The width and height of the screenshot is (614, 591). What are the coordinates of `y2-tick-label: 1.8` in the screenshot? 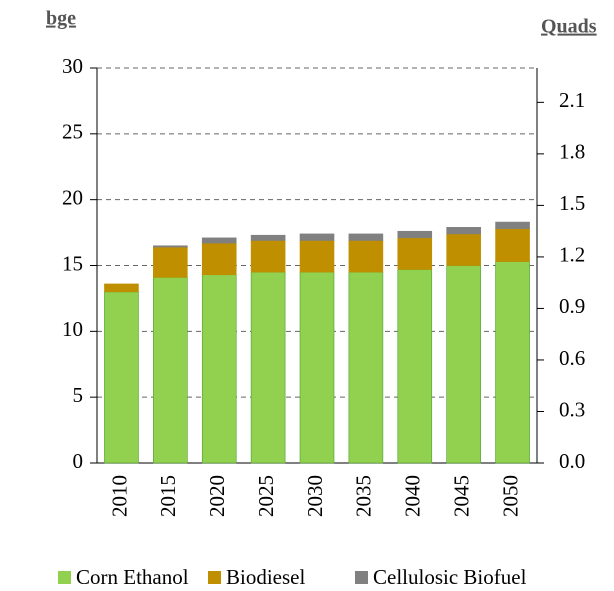 It's located at (572, 152).